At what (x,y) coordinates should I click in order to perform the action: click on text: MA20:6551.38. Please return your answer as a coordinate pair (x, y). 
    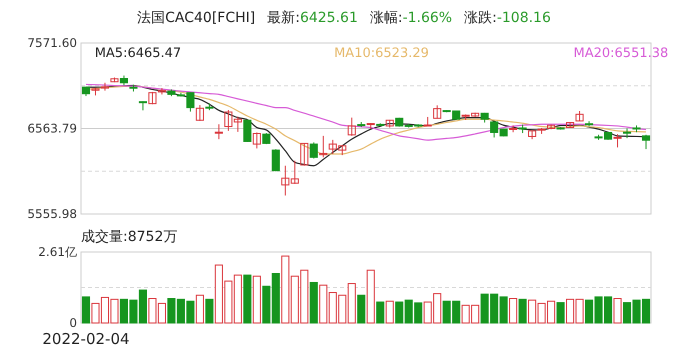
    Looking at the image, I should click on (621, 53).